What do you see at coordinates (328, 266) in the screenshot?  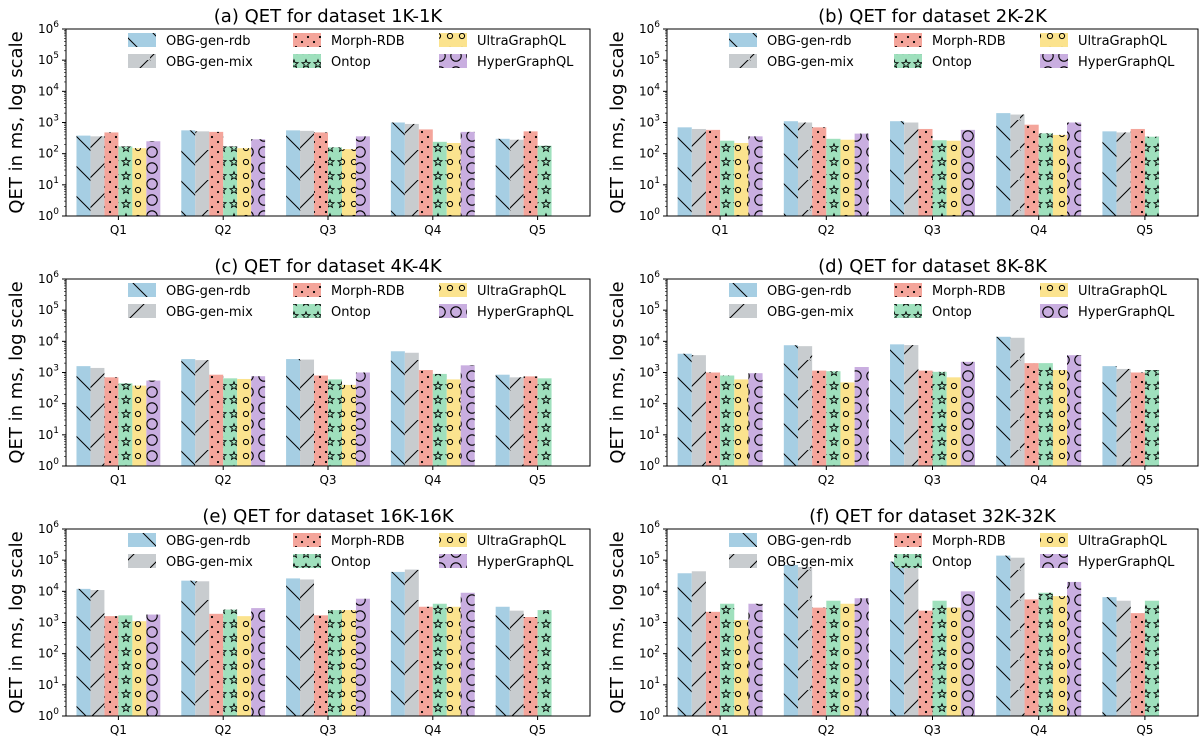 I see `chart-title: (c) QET for dataset 4K-4K` at bounding box center [328, 266].